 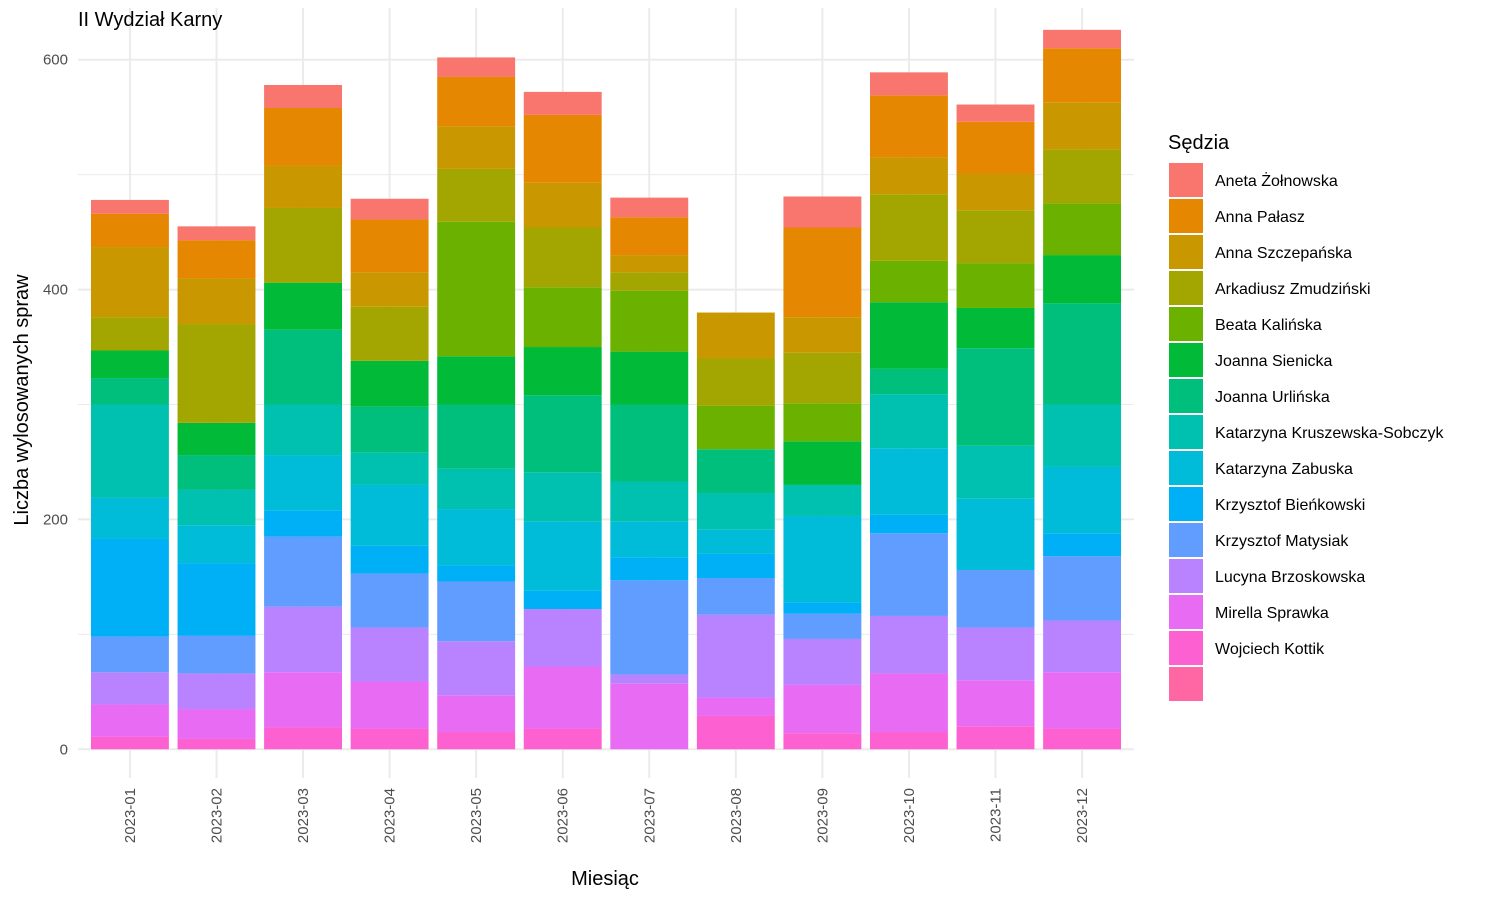 I want to click on x-tick-label: 2023-06, so click(x=563, y=815).